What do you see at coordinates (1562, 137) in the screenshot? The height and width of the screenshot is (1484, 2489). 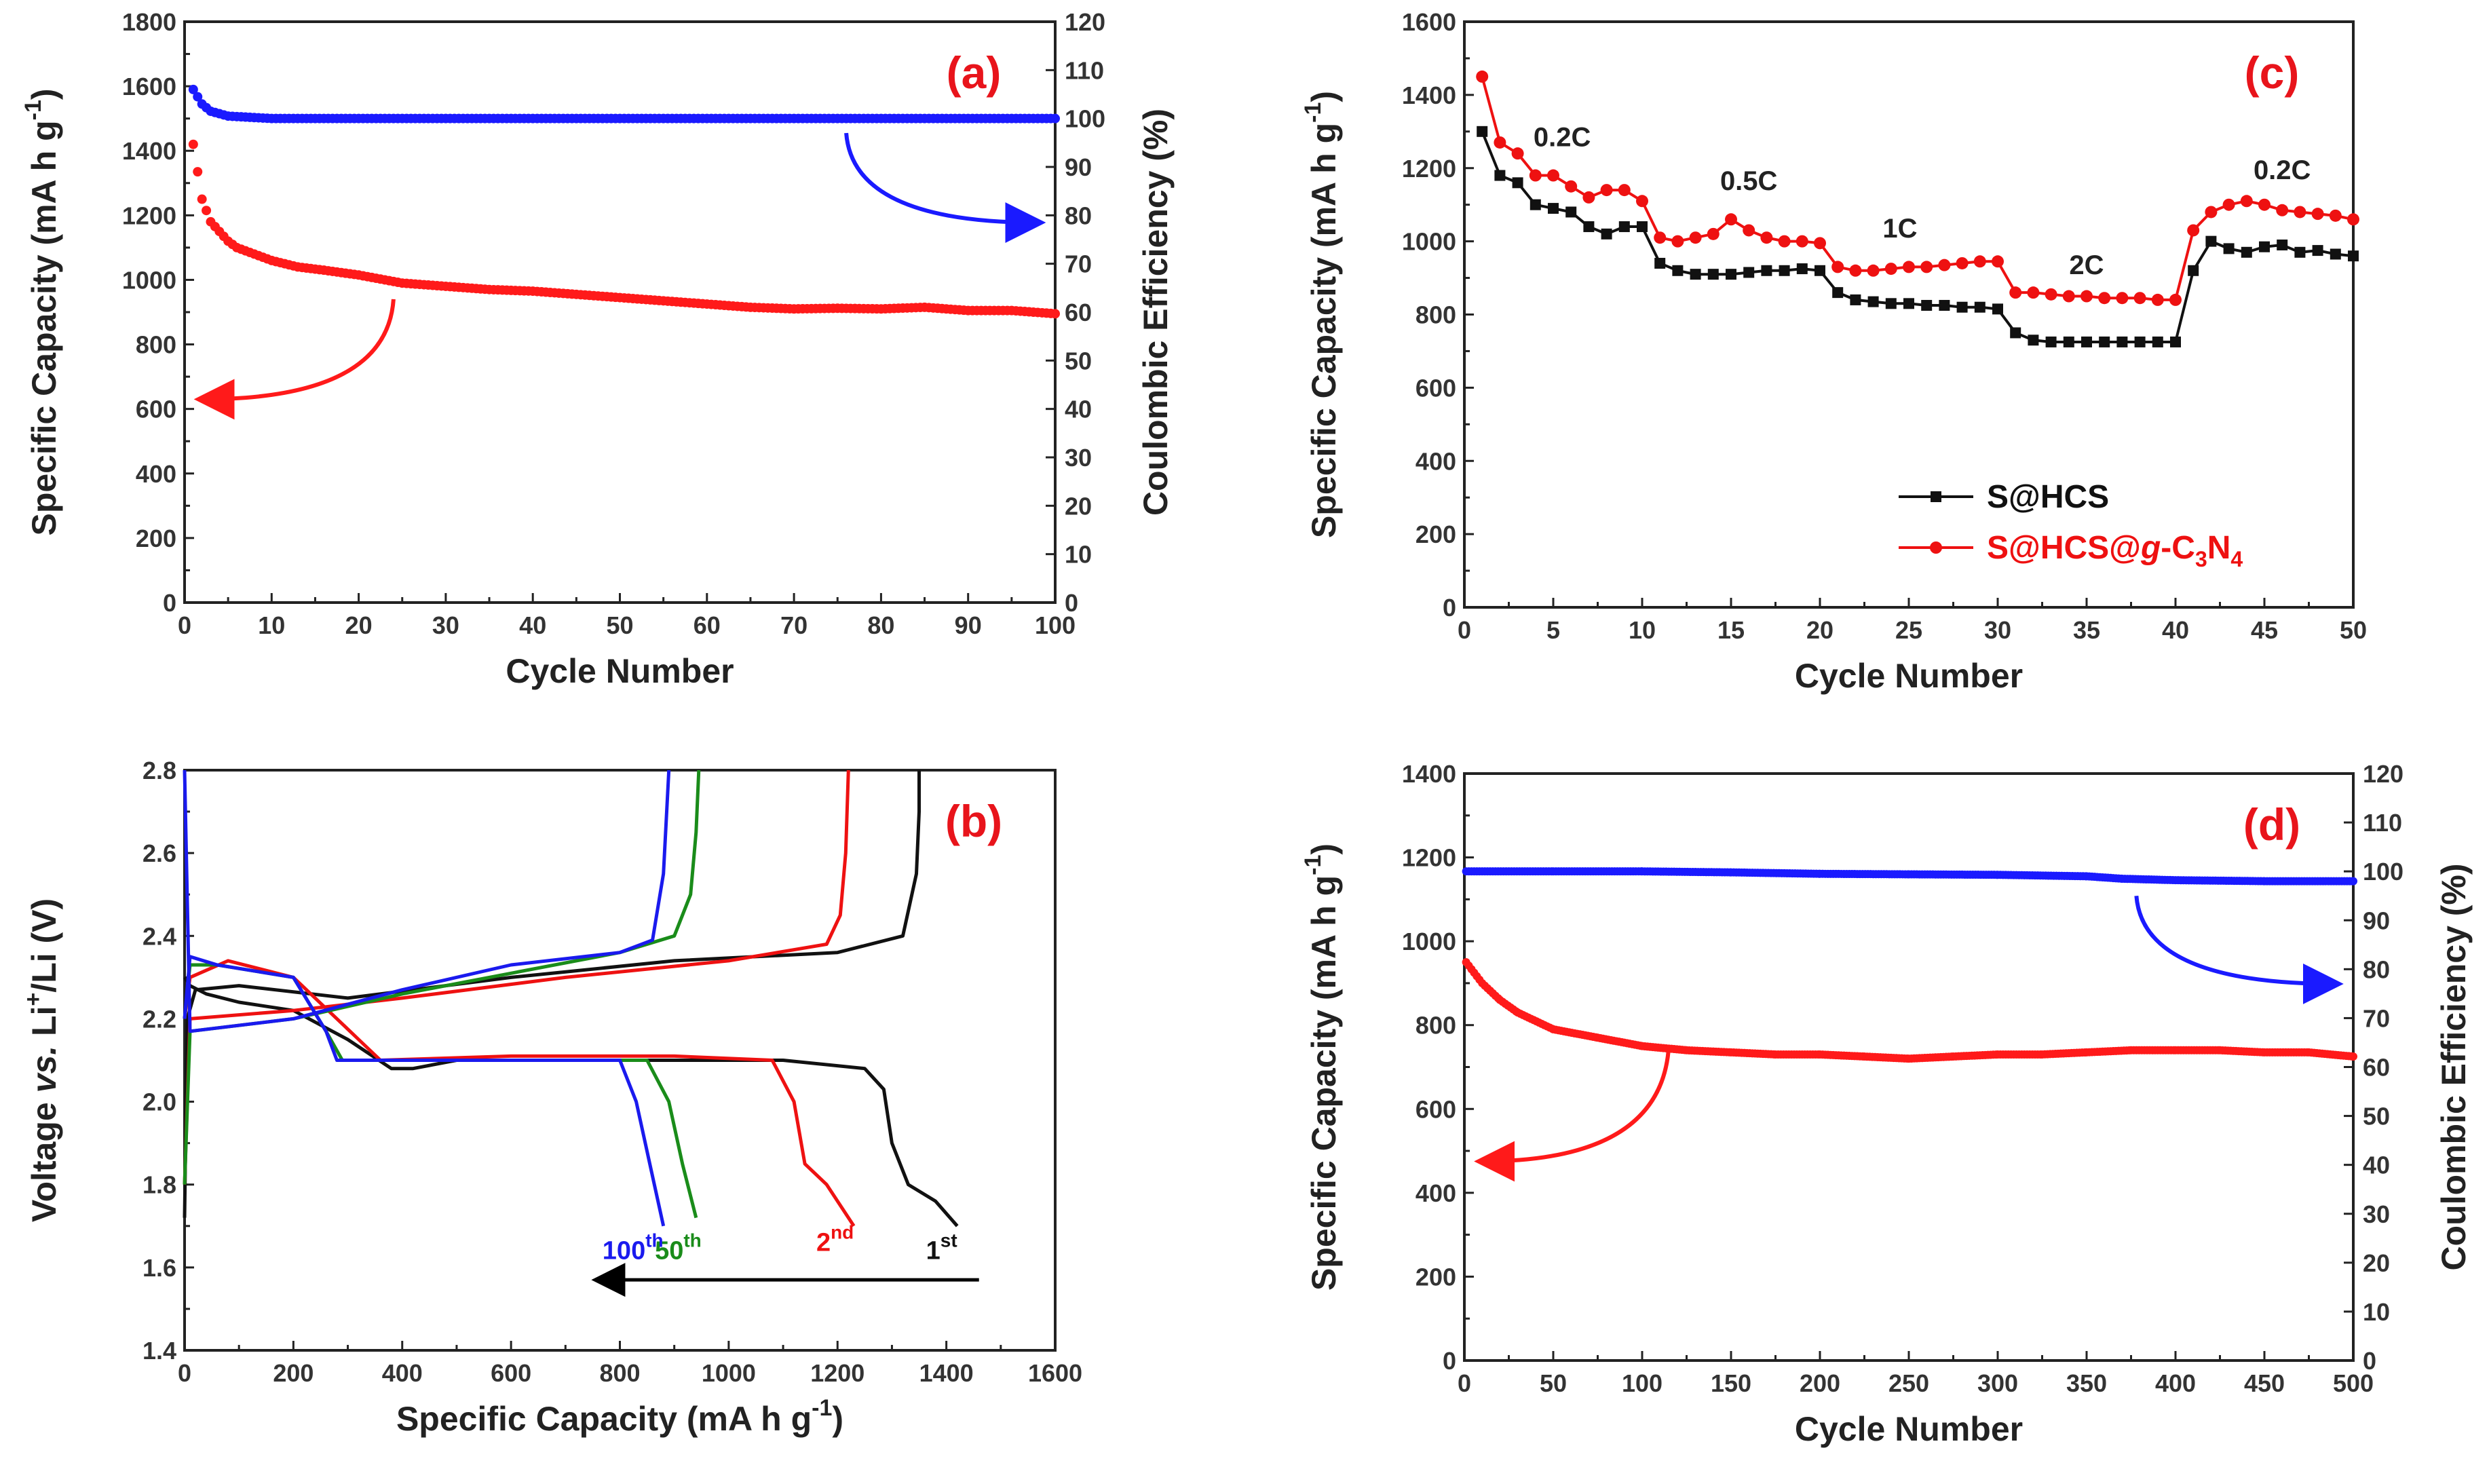 I see `rate-label: 0.2C` at bounding box center [1562, 137].